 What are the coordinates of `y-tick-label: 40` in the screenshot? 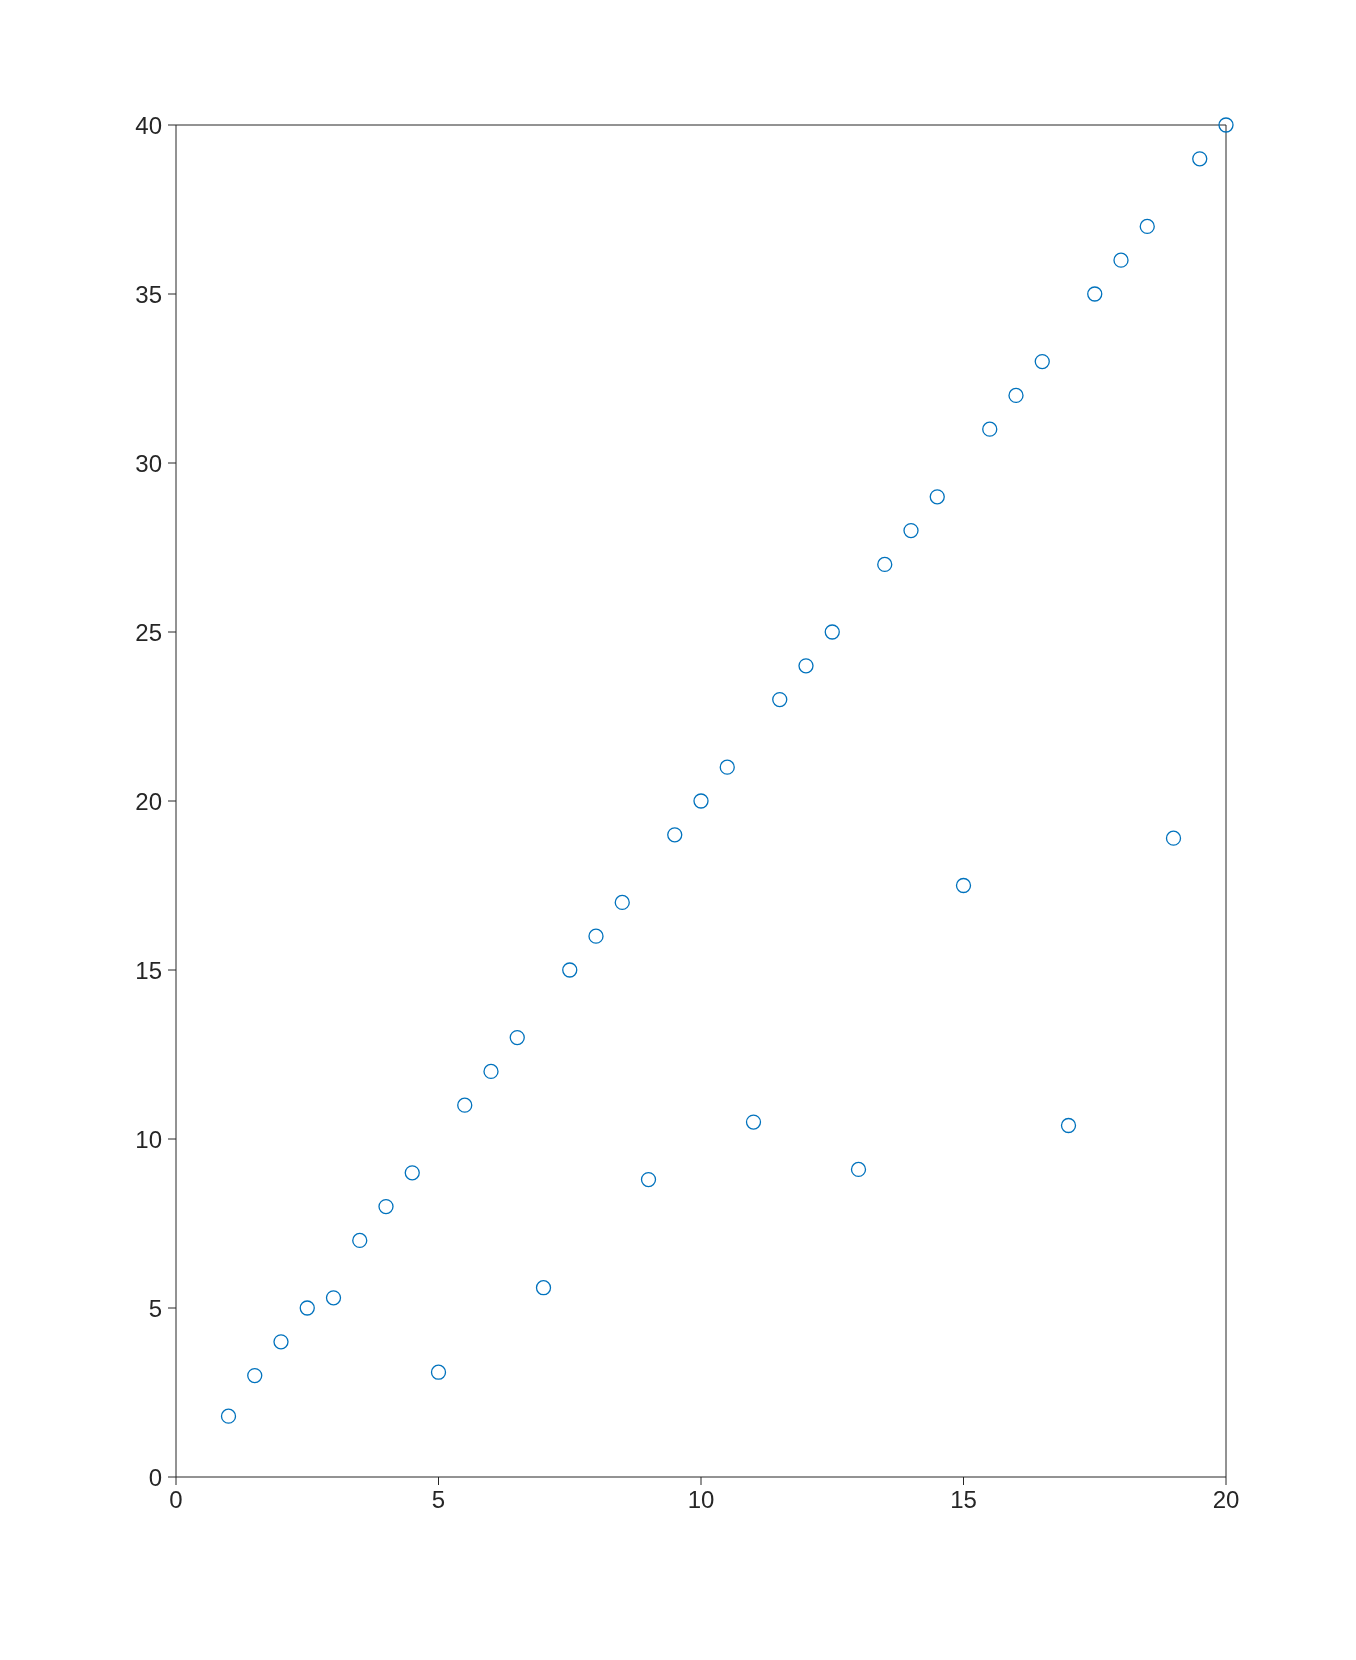 It's located at (148, 125).